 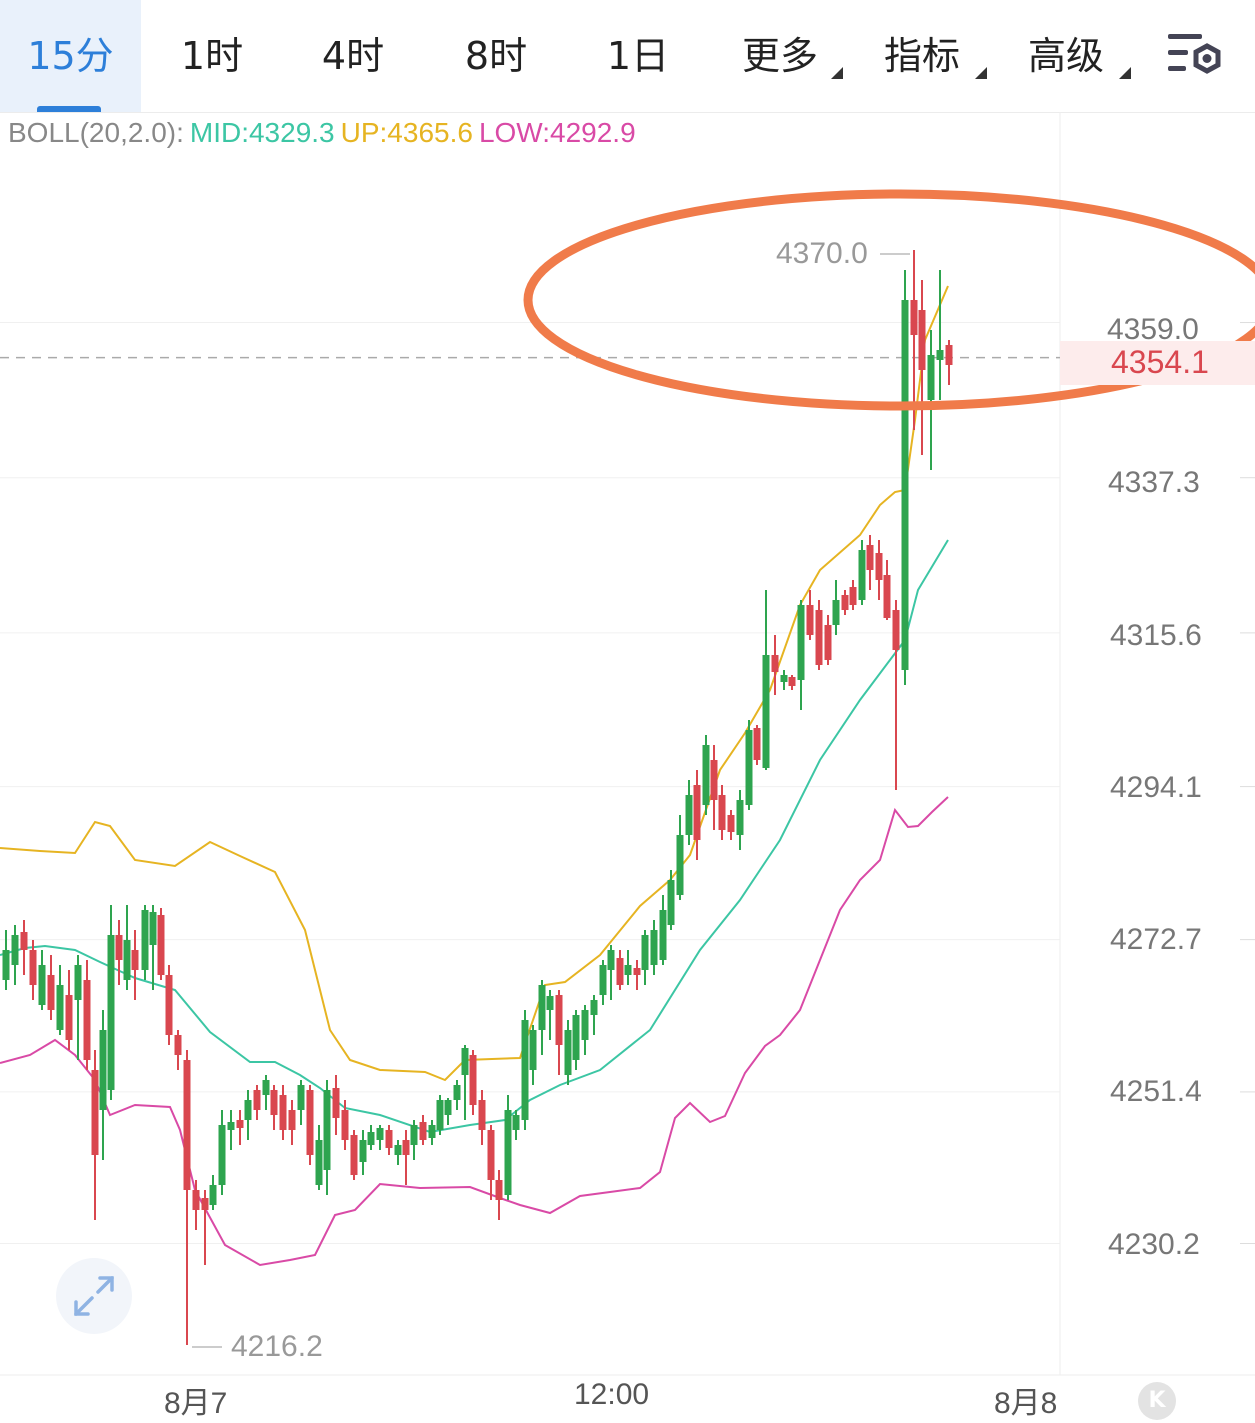 I want to click on tab-8h: 8时, so click(x=496, y=56).